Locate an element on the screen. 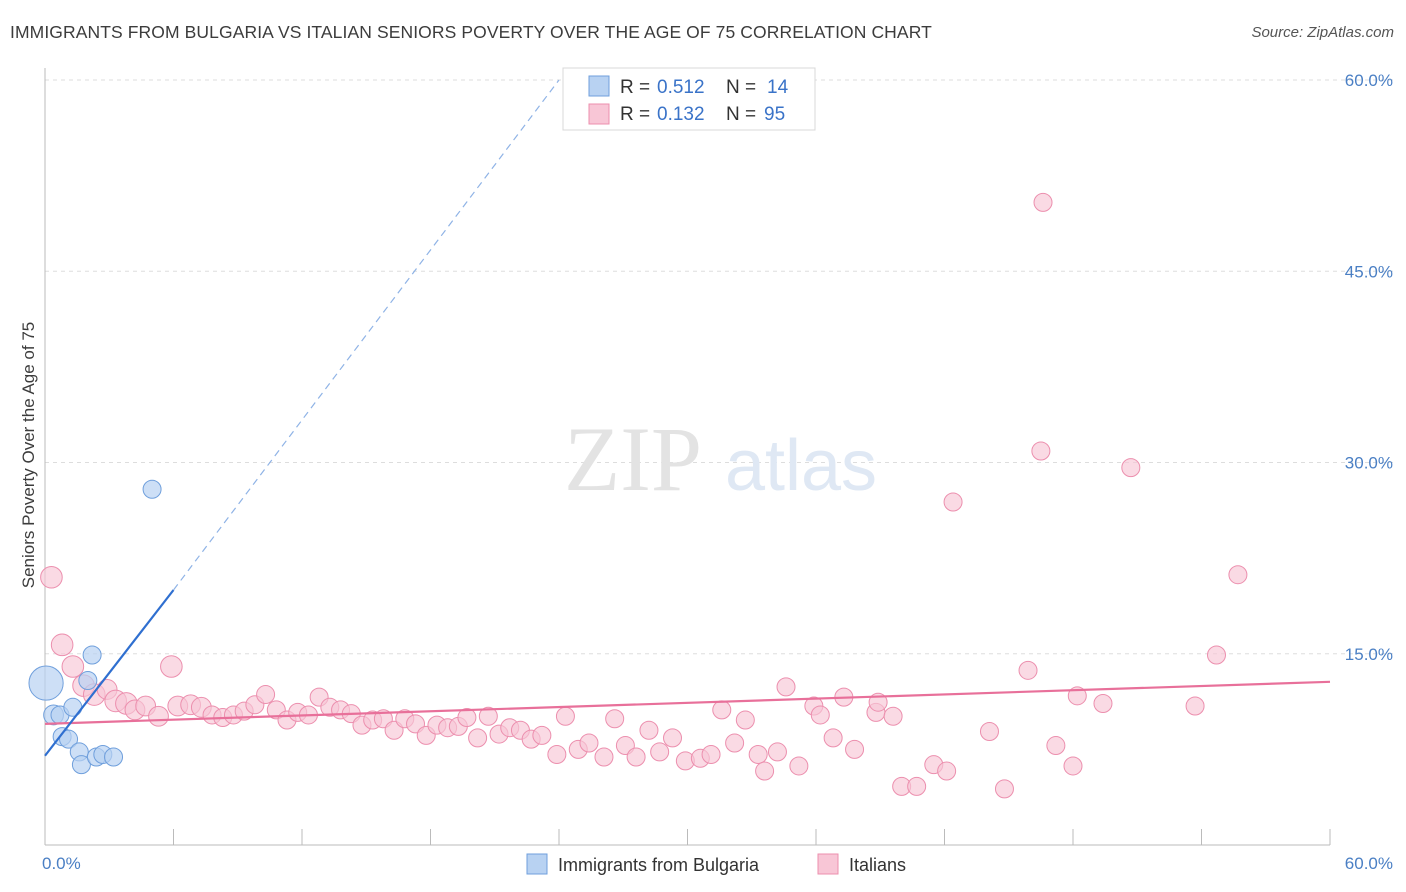 This screenshot has width=1406, height=892. y-axis-title: Seniors Poverty Over the Age of 75 is located at coordinates (28, 455).